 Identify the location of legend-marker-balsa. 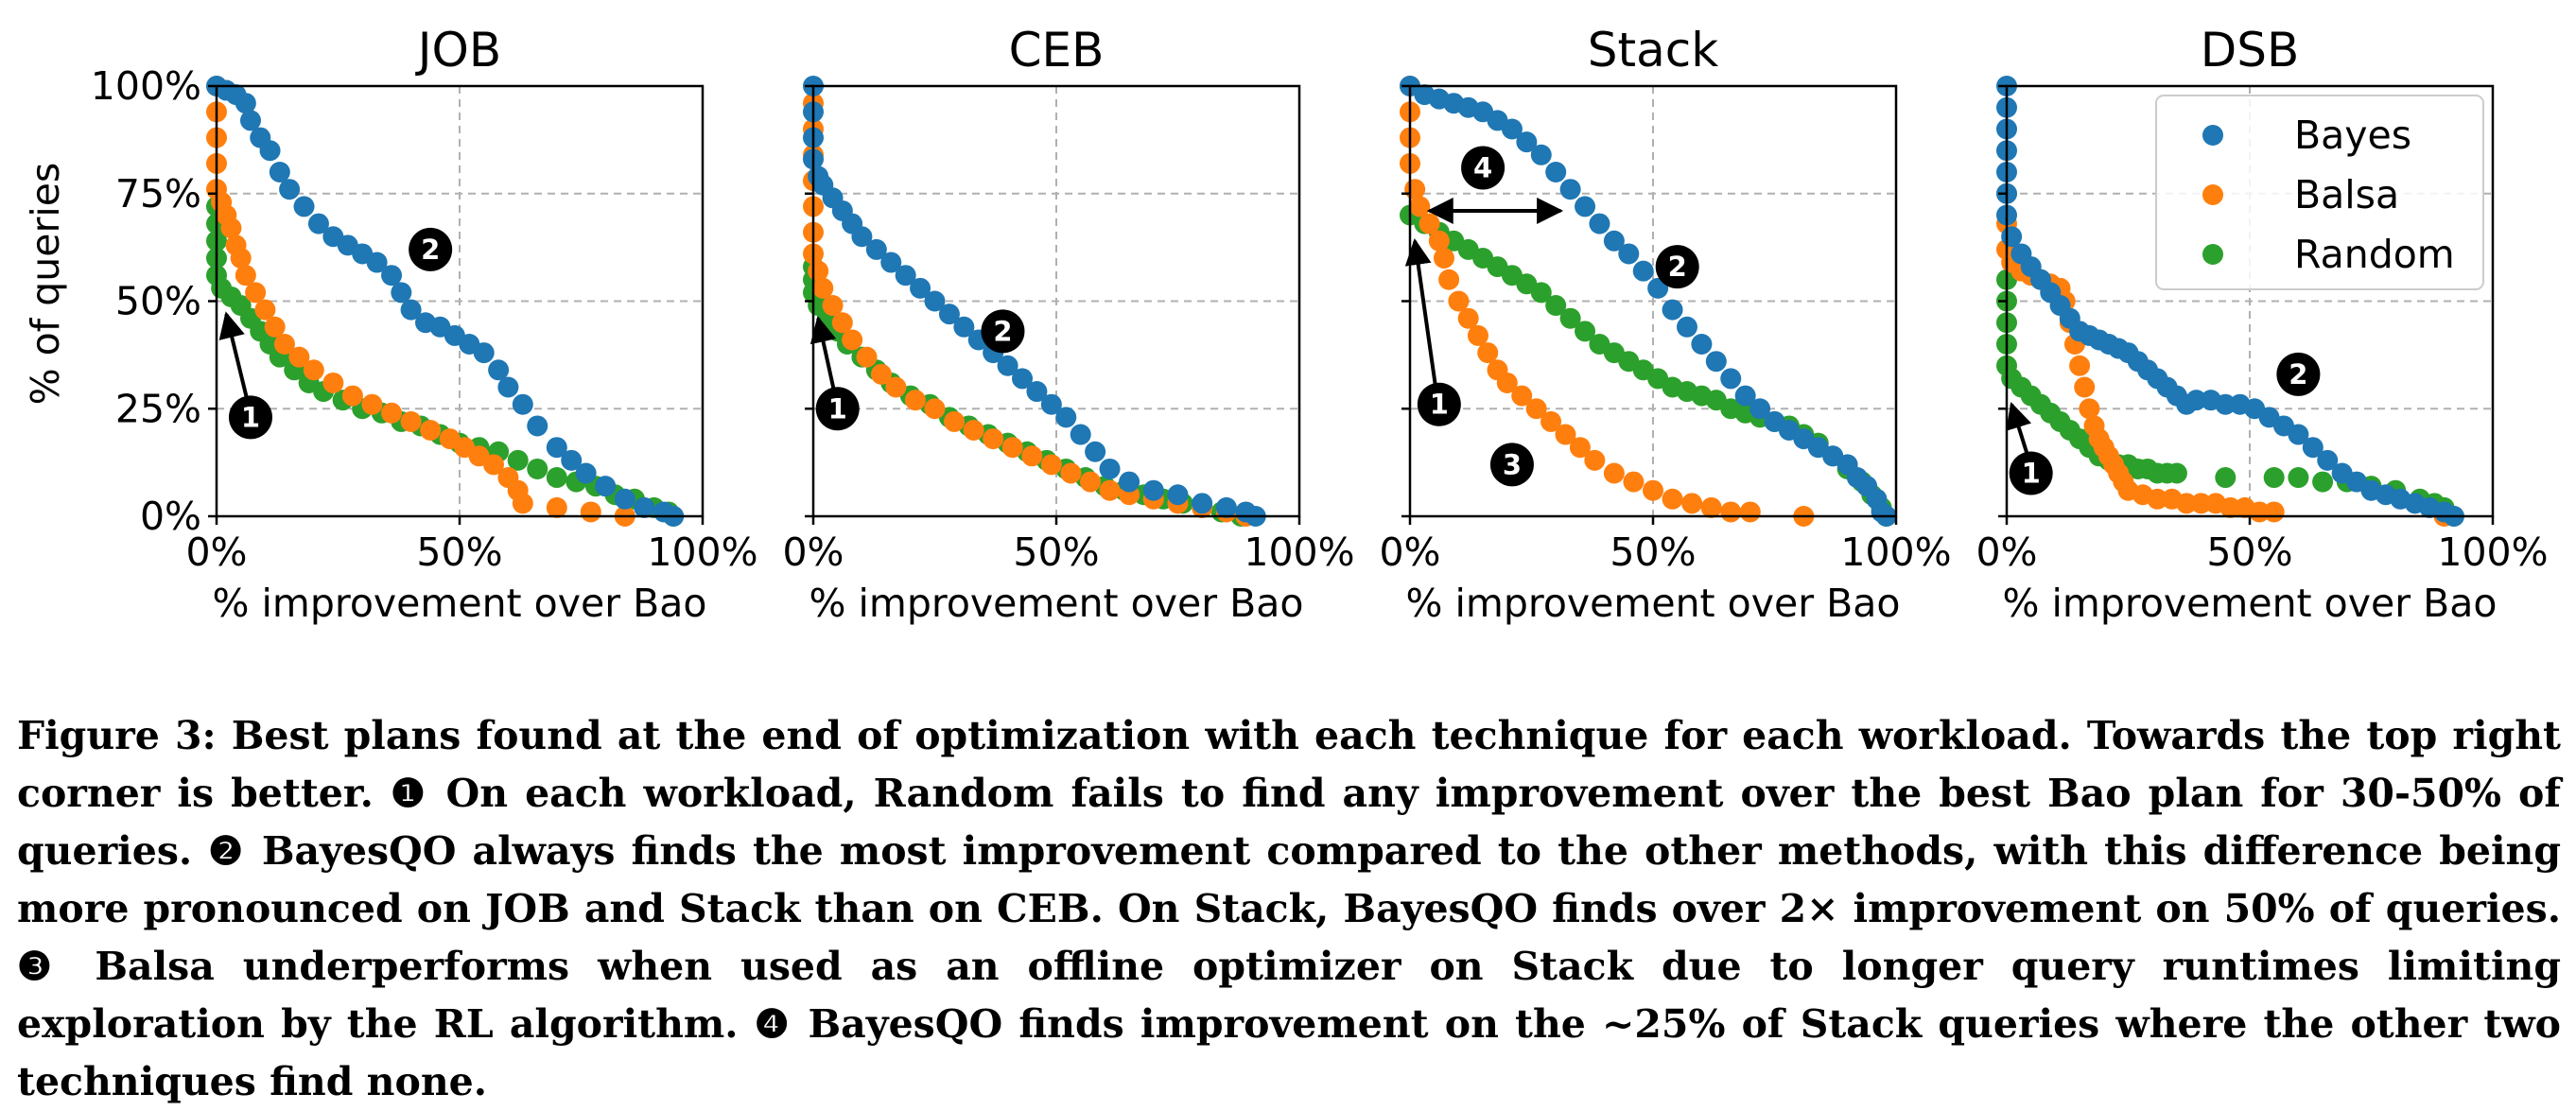
(2212, 194).